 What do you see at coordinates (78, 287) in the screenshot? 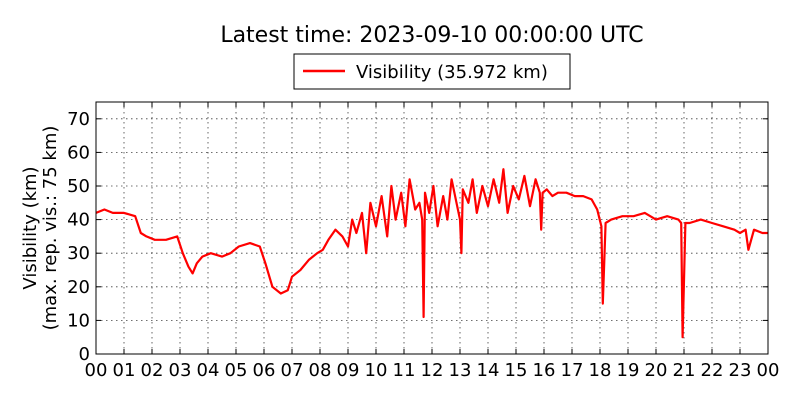
I see `y-tick-label: 20` at bounding box center [78, 287].